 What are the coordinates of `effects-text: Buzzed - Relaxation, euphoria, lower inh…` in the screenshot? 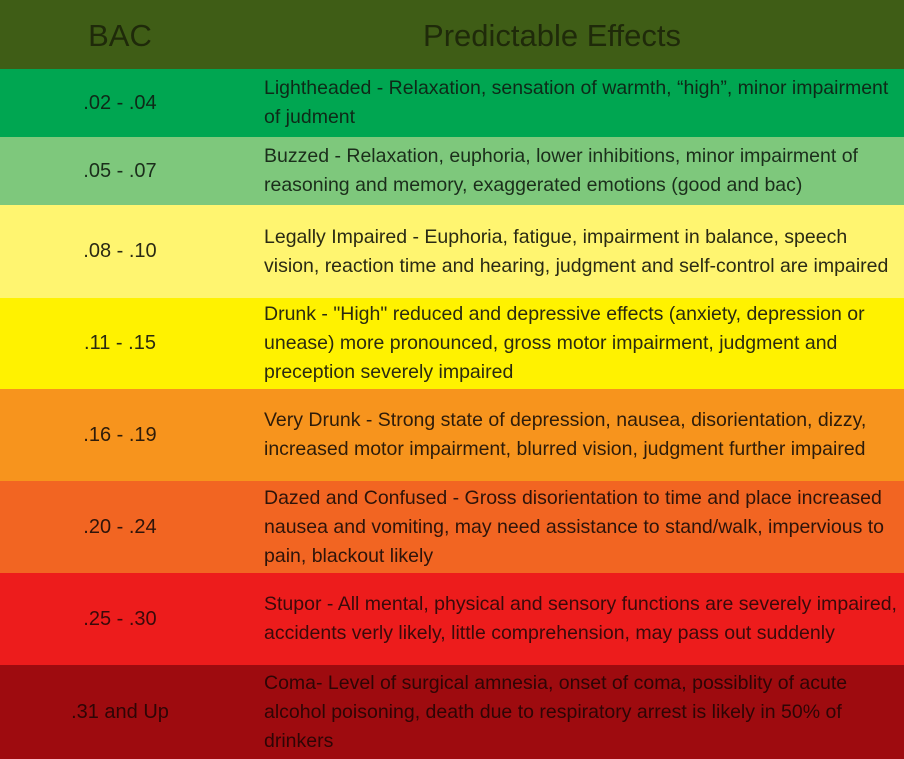 It's located at (561, 170).